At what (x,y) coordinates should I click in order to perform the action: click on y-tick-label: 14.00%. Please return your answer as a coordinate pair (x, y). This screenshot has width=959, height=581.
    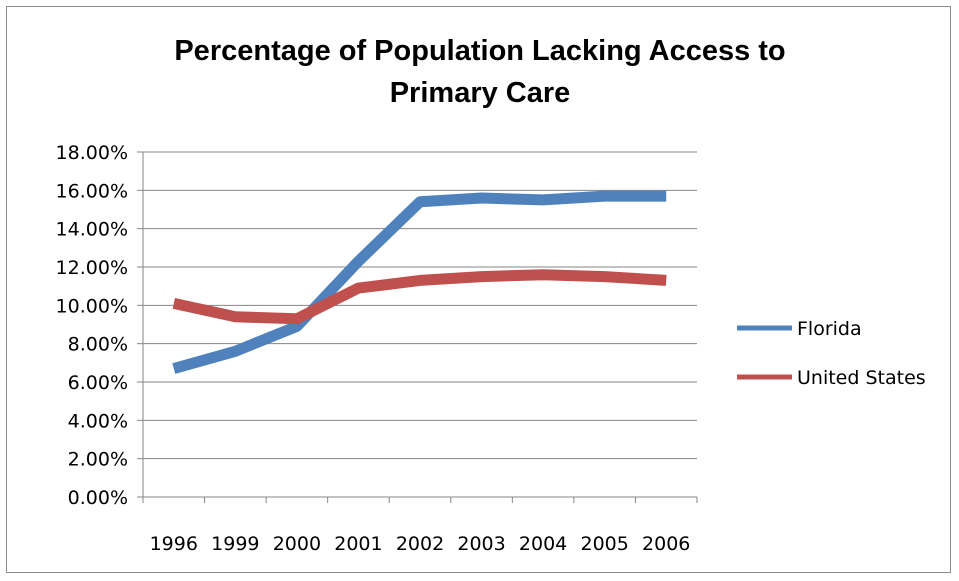
    Looking at the image, I should click on (92, 230).